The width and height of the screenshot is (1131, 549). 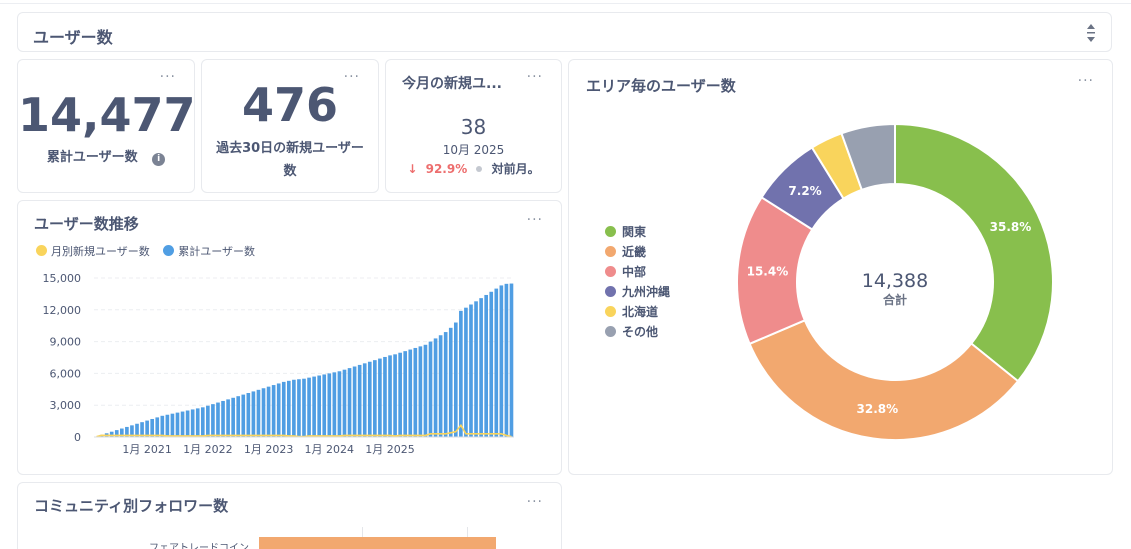 What do you see at coordinates (66, 405) in the screenshot?
I see `y-tick-label: 3,000` at bounding box center [66, 405].